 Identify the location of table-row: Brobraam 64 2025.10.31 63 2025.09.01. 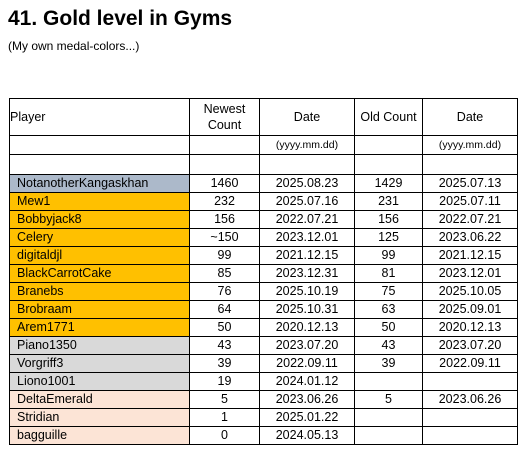
(263, 309).